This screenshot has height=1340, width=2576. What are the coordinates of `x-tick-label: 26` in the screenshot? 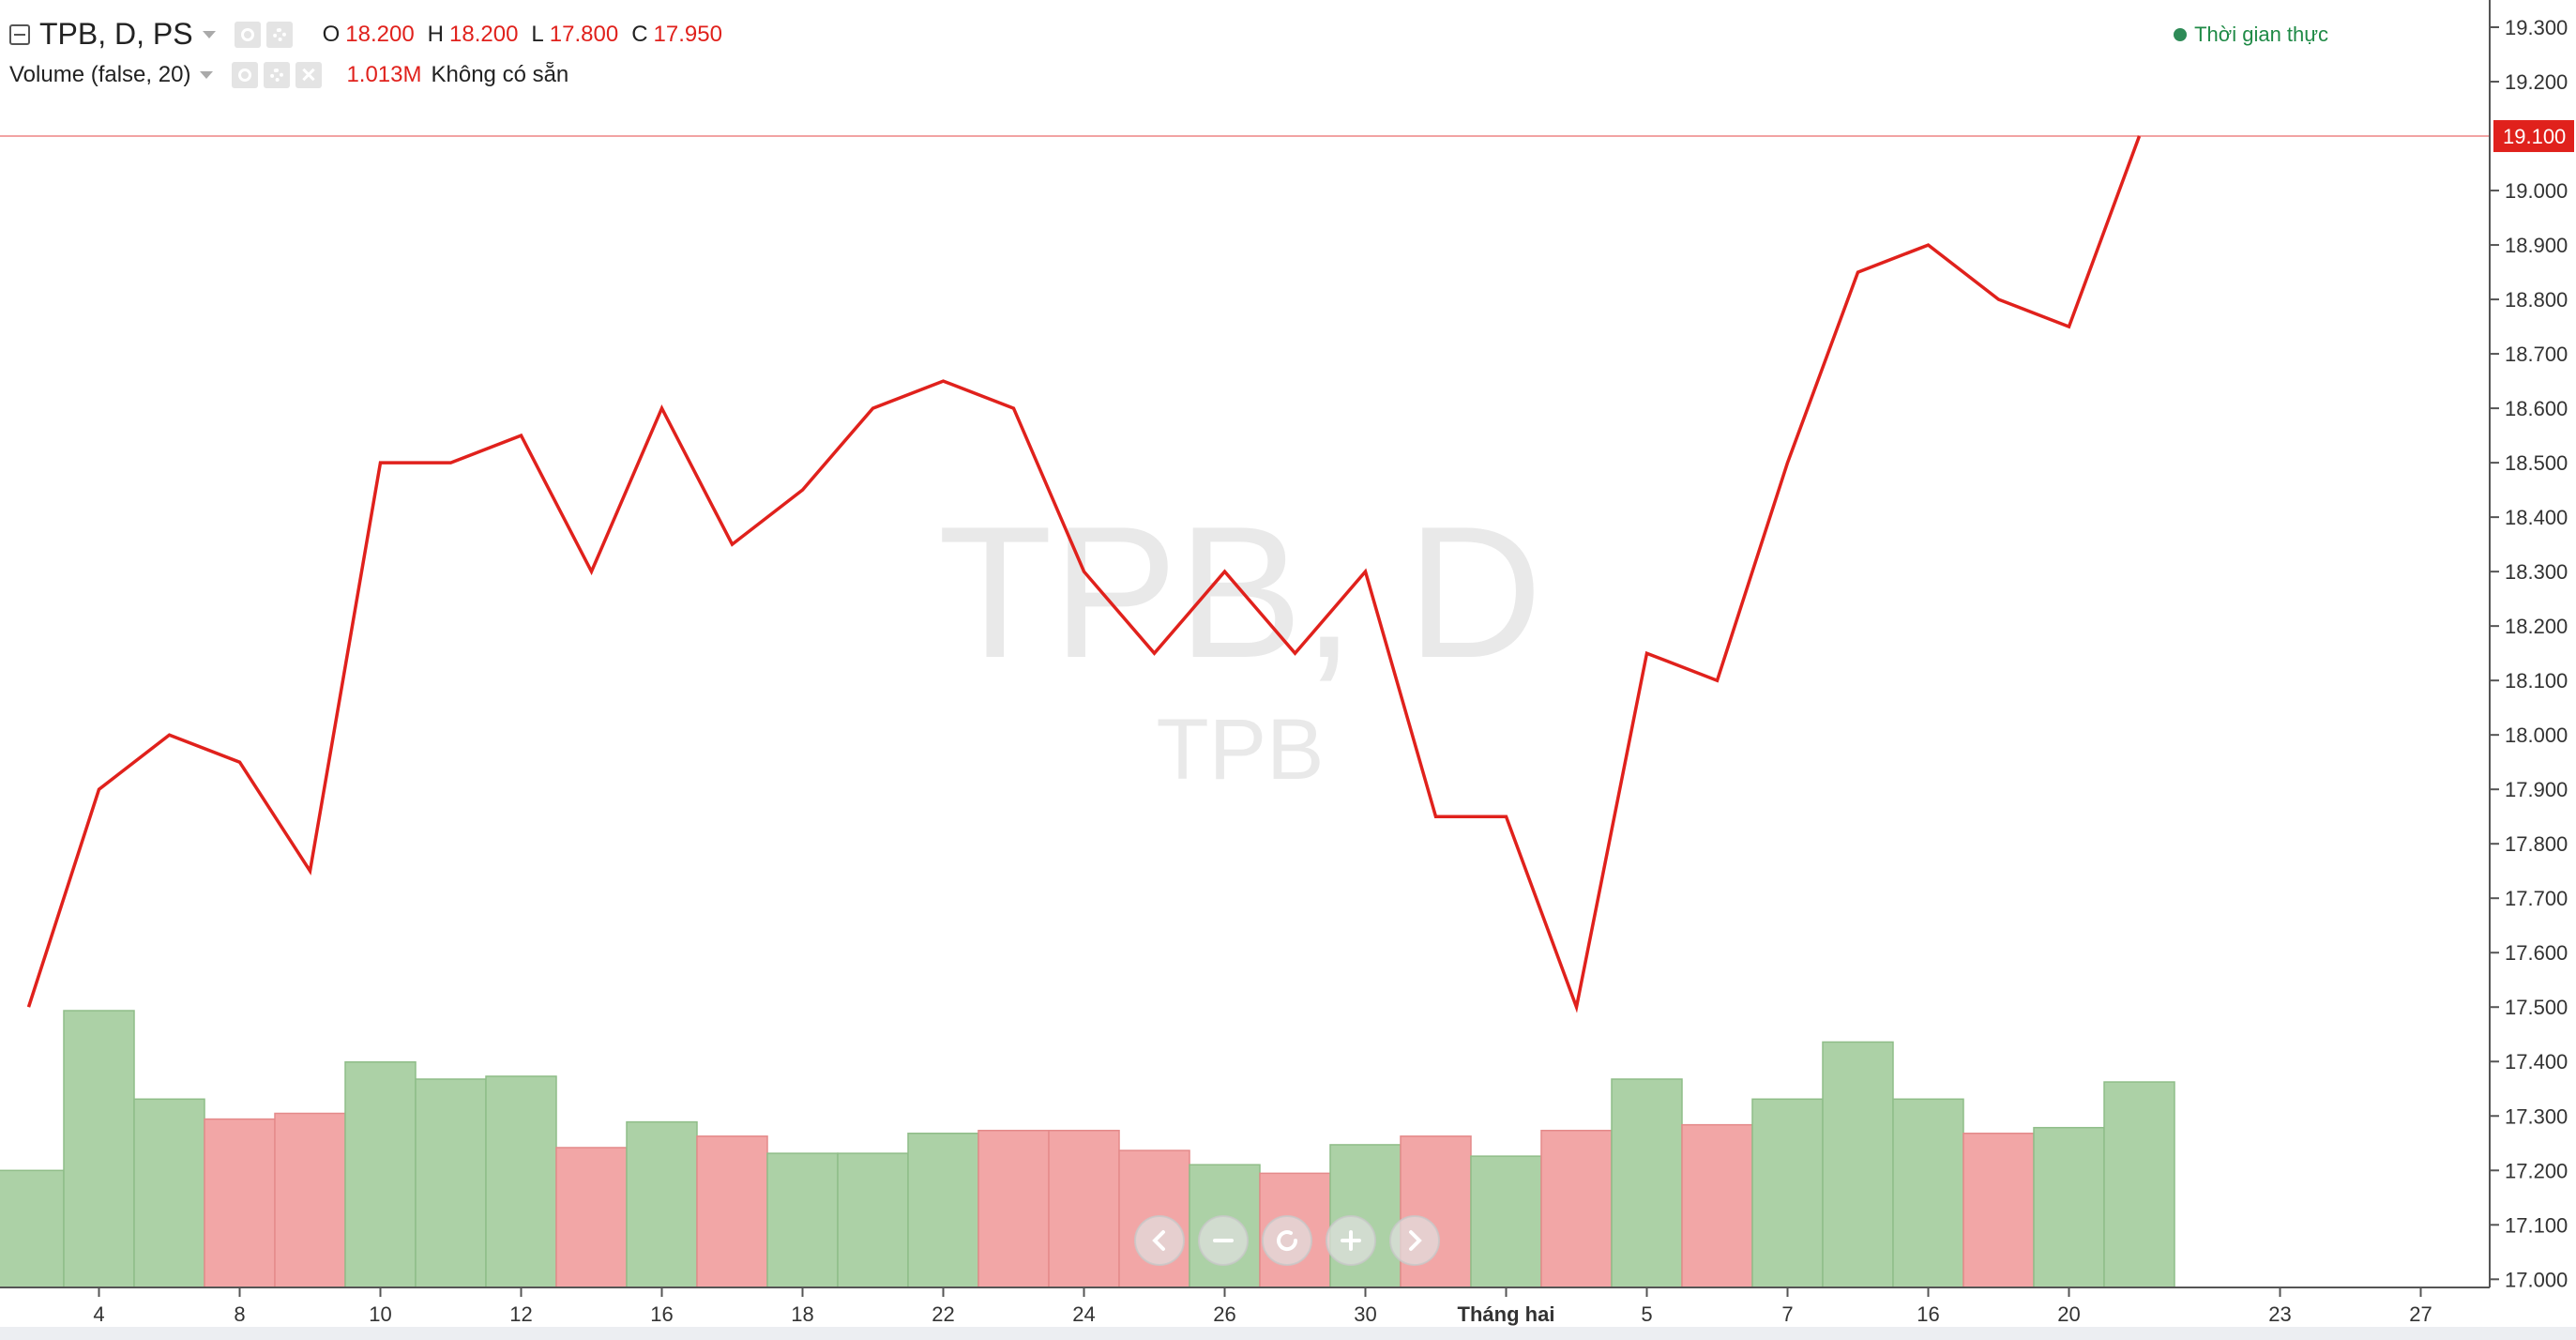 It's located at (1224, 1314).